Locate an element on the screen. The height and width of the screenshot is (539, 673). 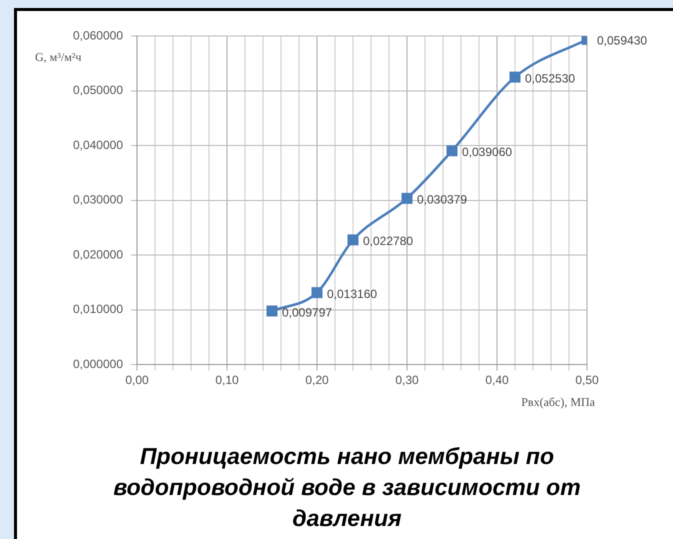
text: Проницаемость нано мембраны по водопроводной воде в зависимости от давления is located at coordinates (347, 487).